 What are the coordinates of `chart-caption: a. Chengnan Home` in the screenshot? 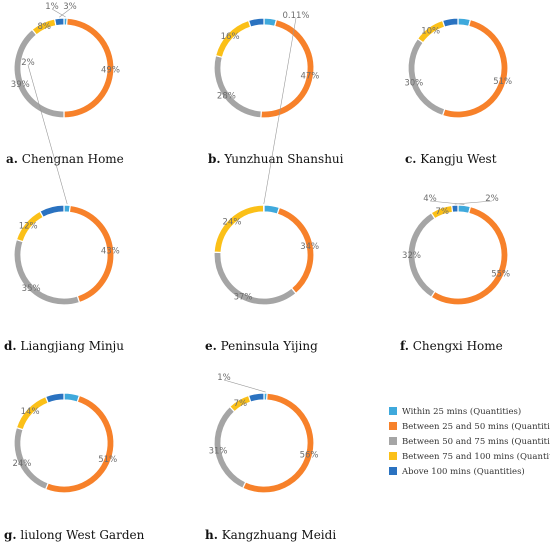 It's located at (65, 159).